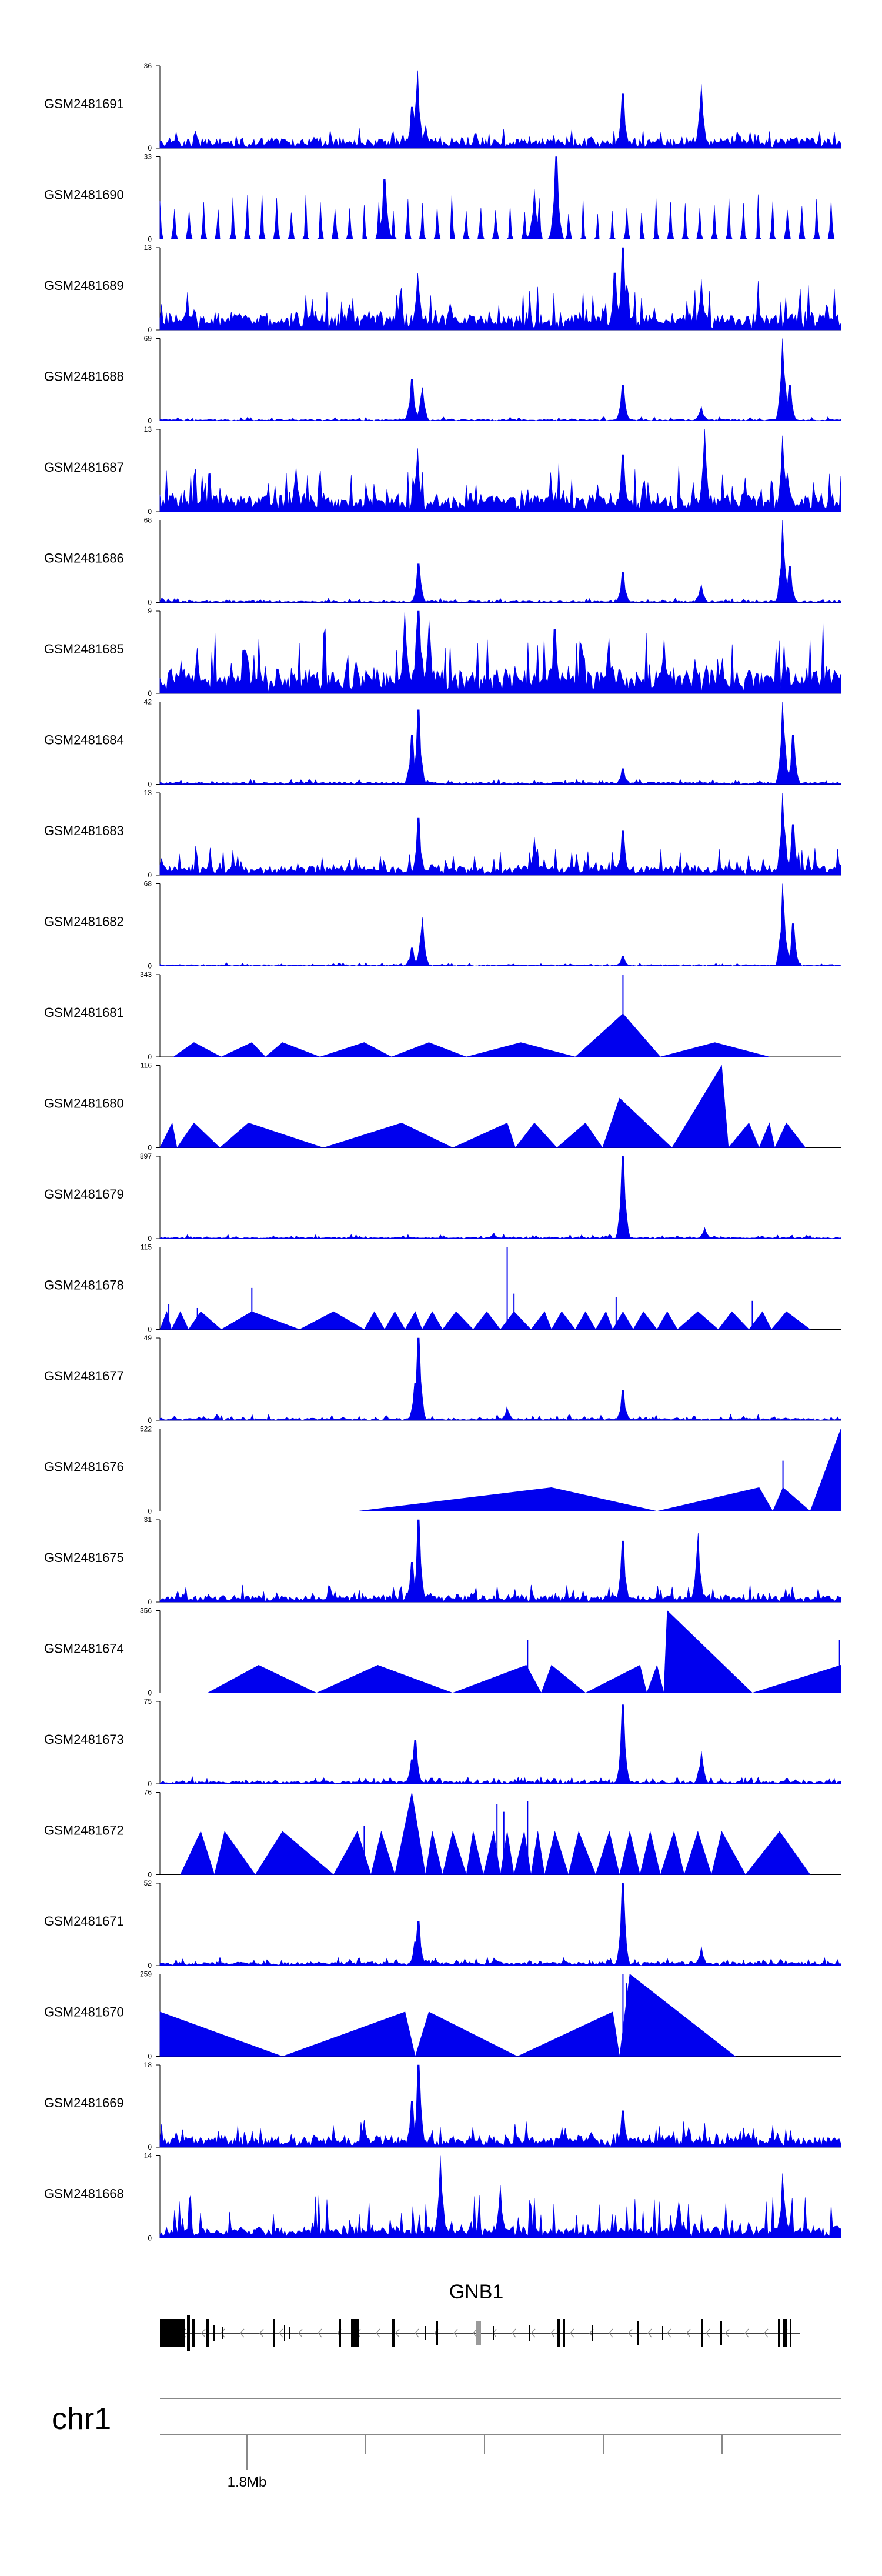 The image size is (882, 2576). What do you see at coordinates (148, 157) in the screenshot?
I see `y-max-label: 33` at bounding box center [148, 157].